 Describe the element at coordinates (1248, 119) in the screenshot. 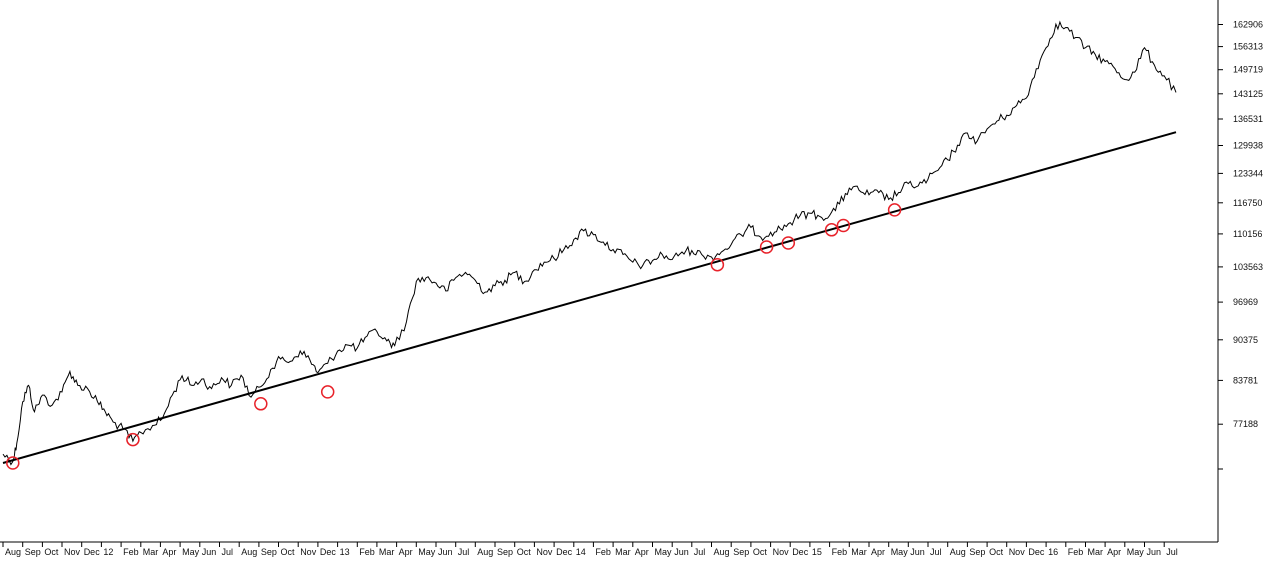

I see `y-tick-label: 136531` at that location.